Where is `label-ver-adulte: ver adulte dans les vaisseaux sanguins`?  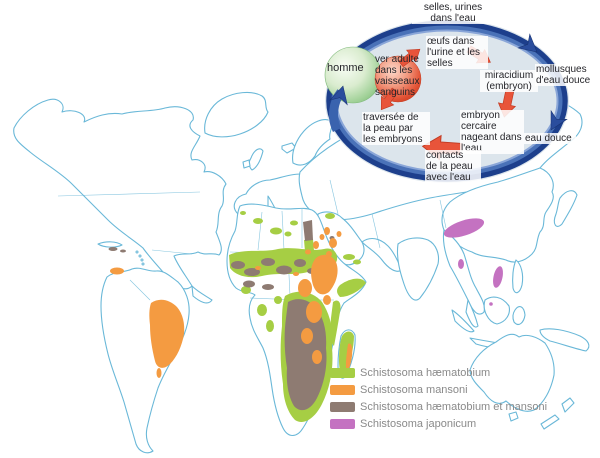 label-ver-adulte: ver adulte dans les vaisseaux sanguins is located at coordinates (397, 76).